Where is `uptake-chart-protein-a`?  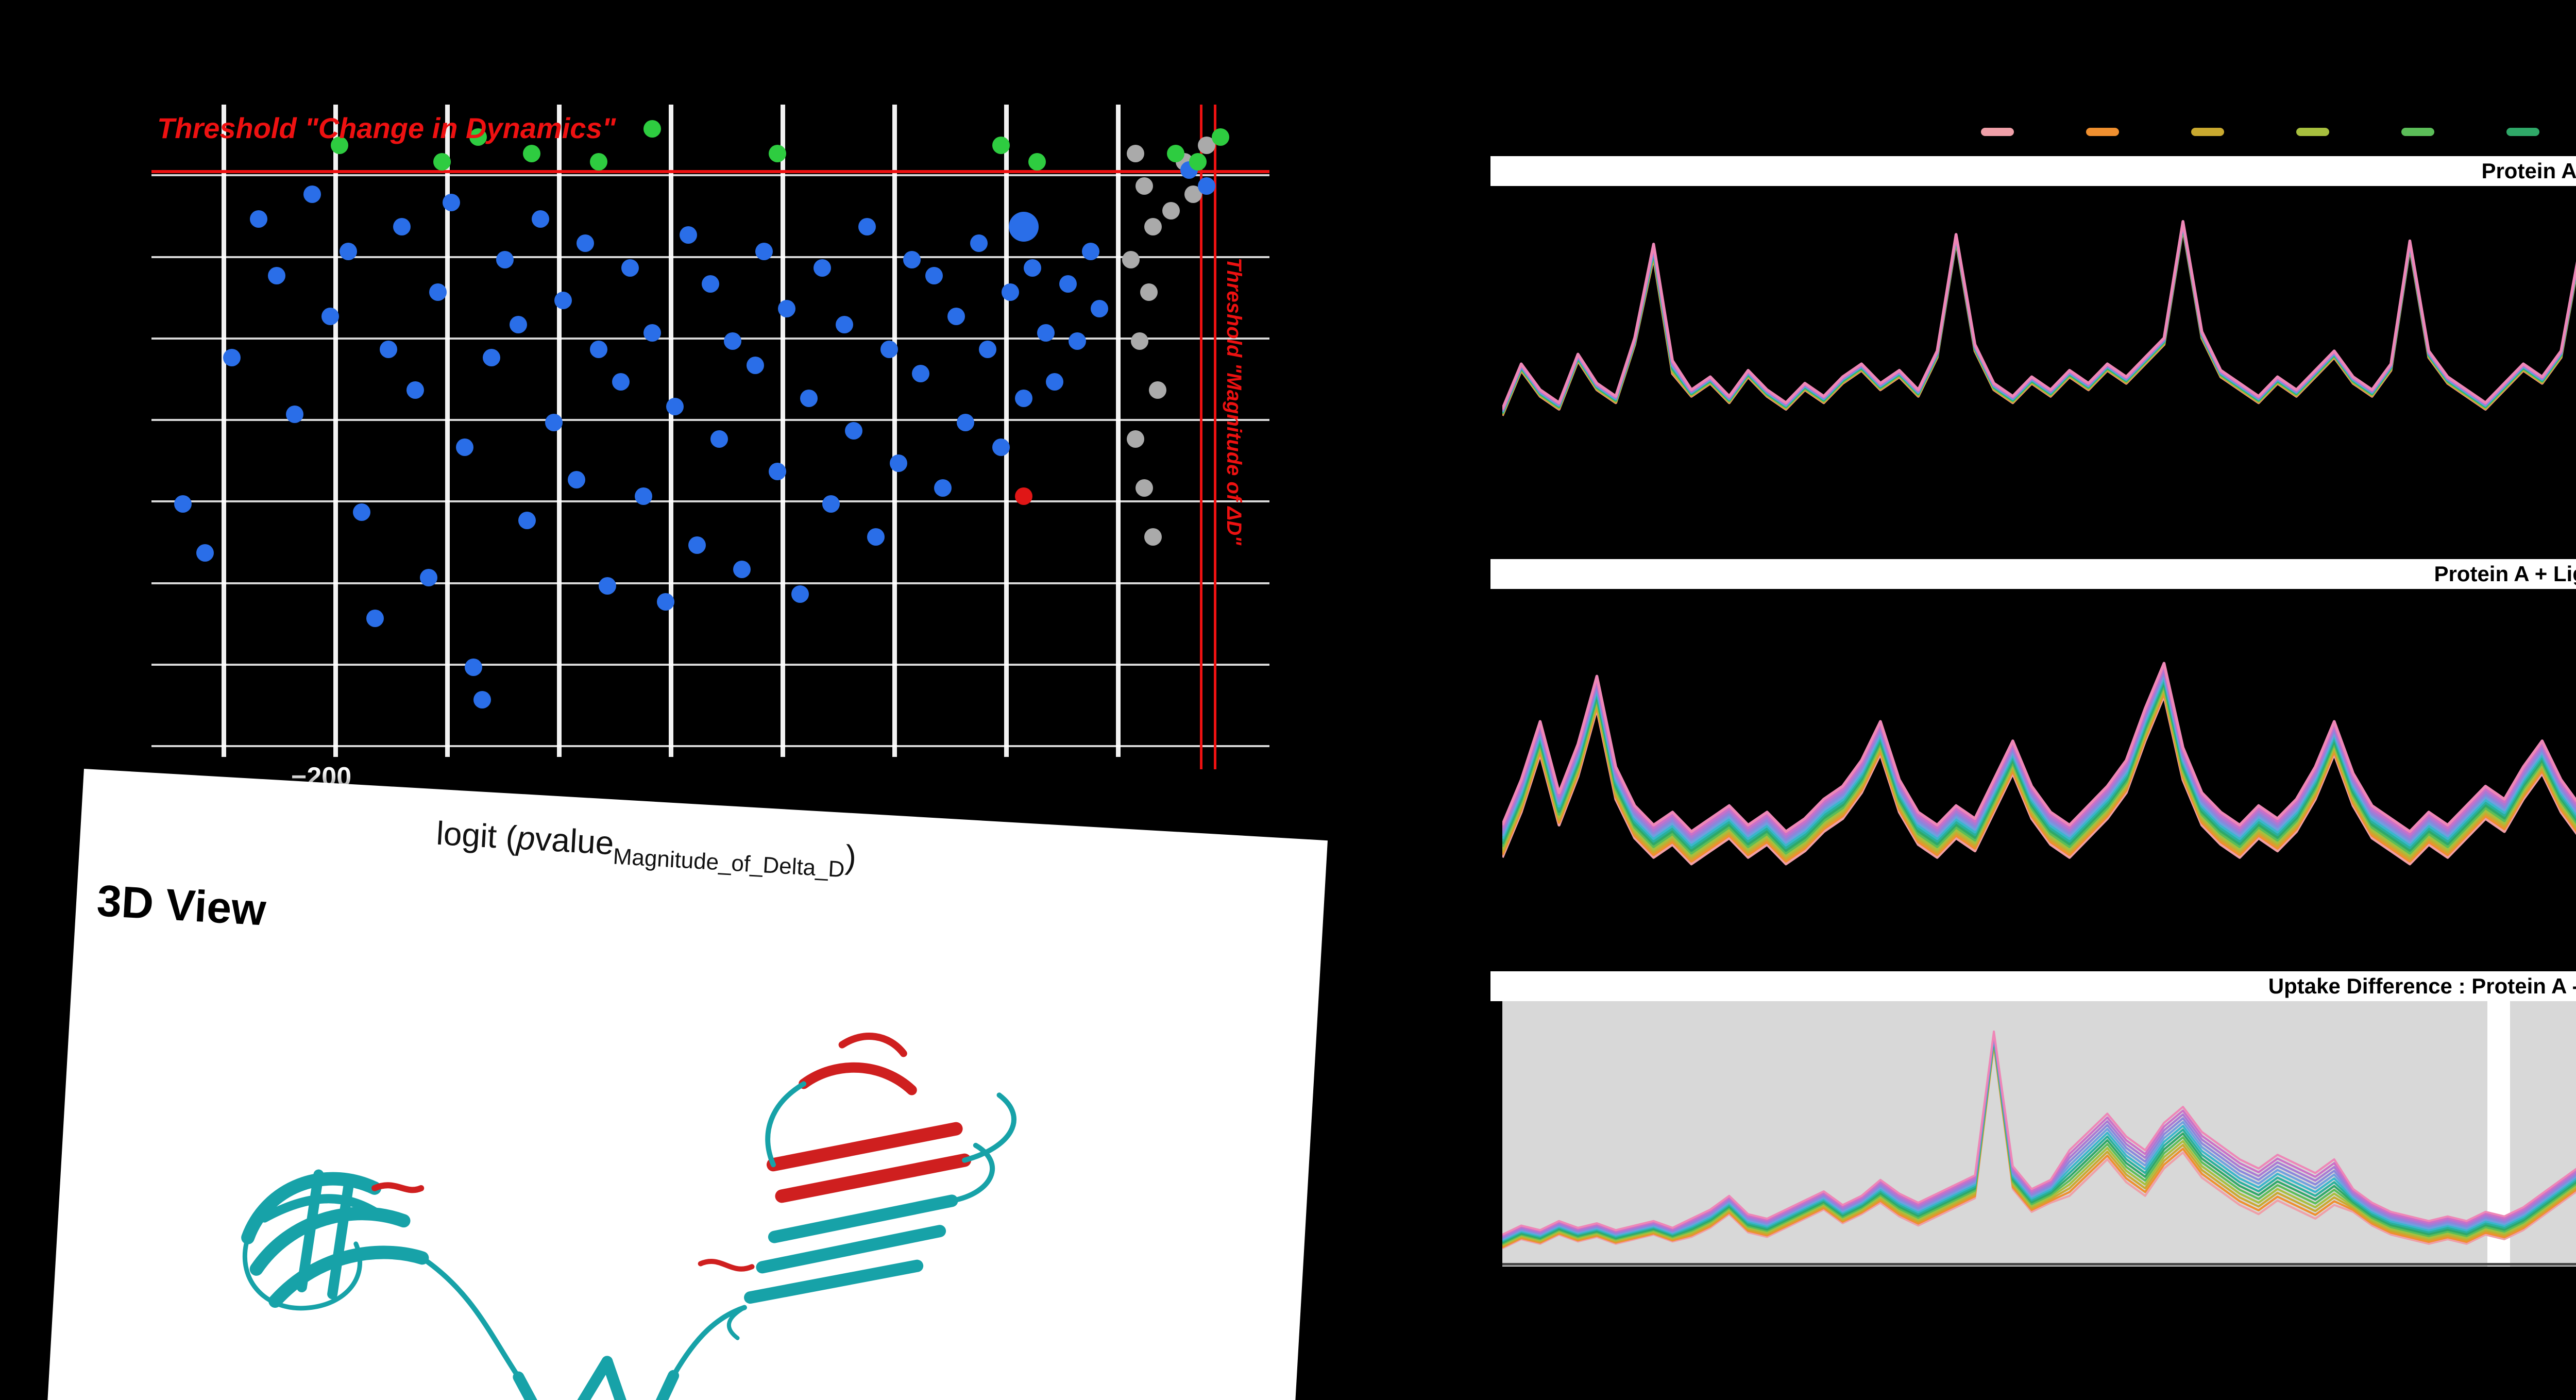
uptake-chart-protein-a is located at coordinates (2039, 366).